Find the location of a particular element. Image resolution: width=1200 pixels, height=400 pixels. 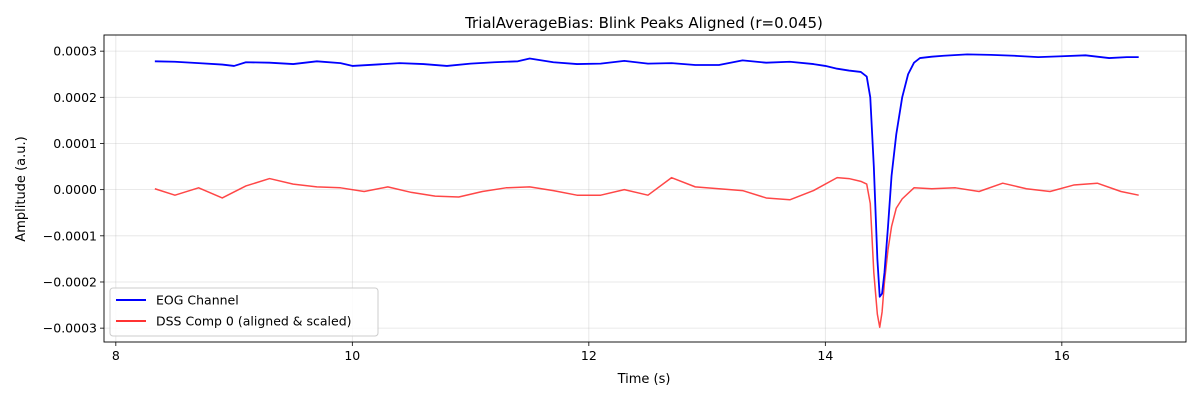

y-tick-label: 0.0000 is located at coordinates (75, 189).